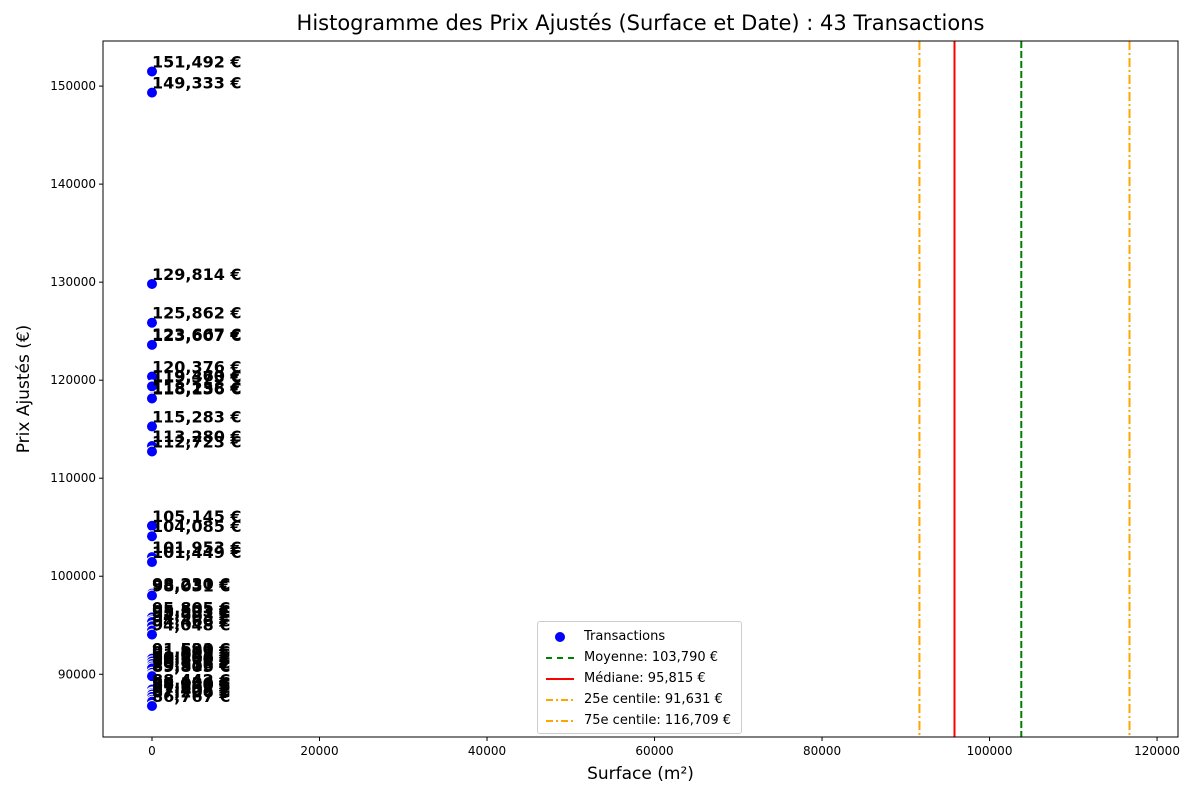 This screenshot has height=800, width=1200. Describe the element at coordinates (197, 436) in the screenshot. I see `data-label: 113,280 €` at that location.